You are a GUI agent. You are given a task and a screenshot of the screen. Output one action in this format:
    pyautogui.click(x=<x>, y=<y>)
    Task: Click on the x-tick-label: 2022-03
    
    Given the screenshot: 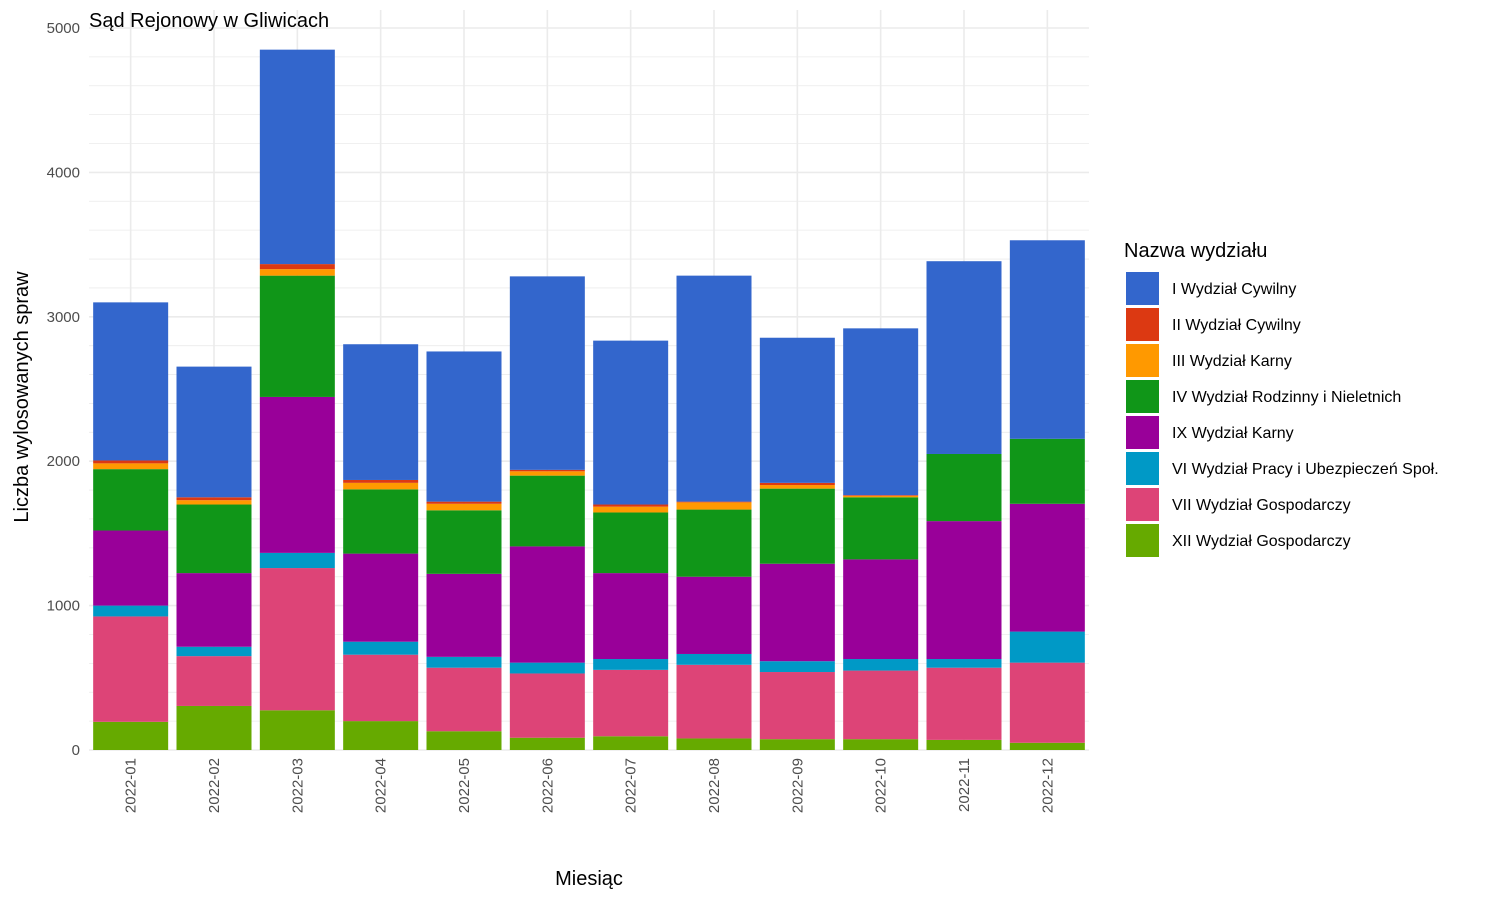 What is the action you would take?
    pyautogui.click(x=297, y=785)
    